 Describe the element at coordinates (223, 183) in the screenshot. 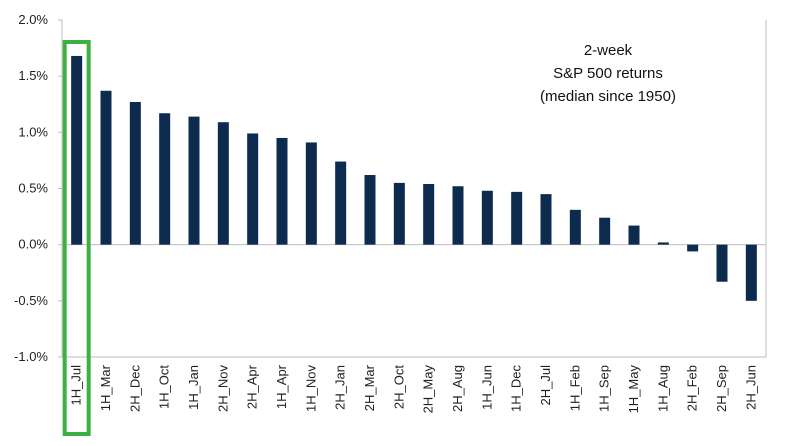

I see `bar-2H_Nov` at that location.